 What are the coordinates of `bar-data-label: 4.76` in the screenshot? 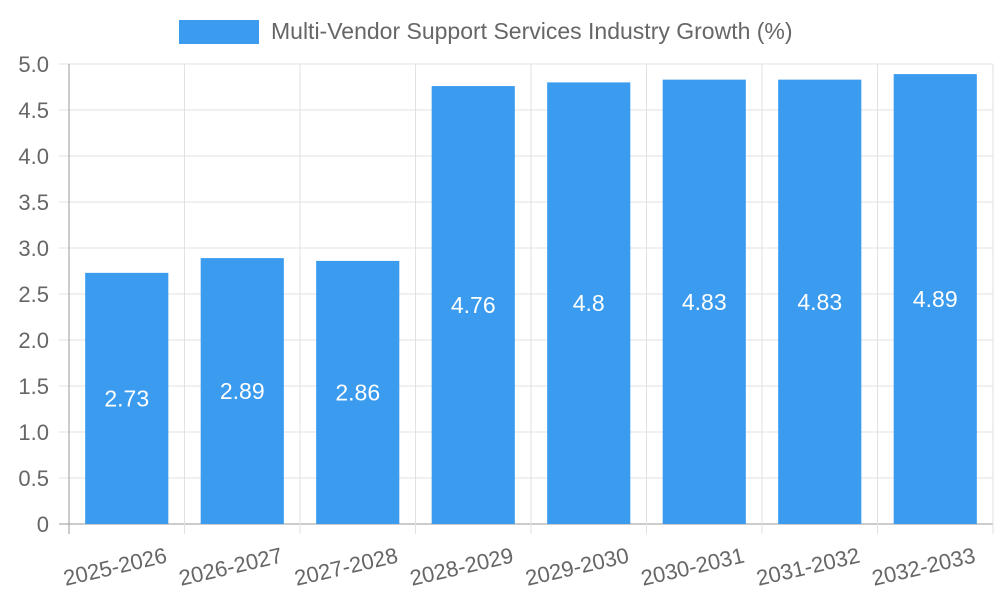 It's located at (473, 305).